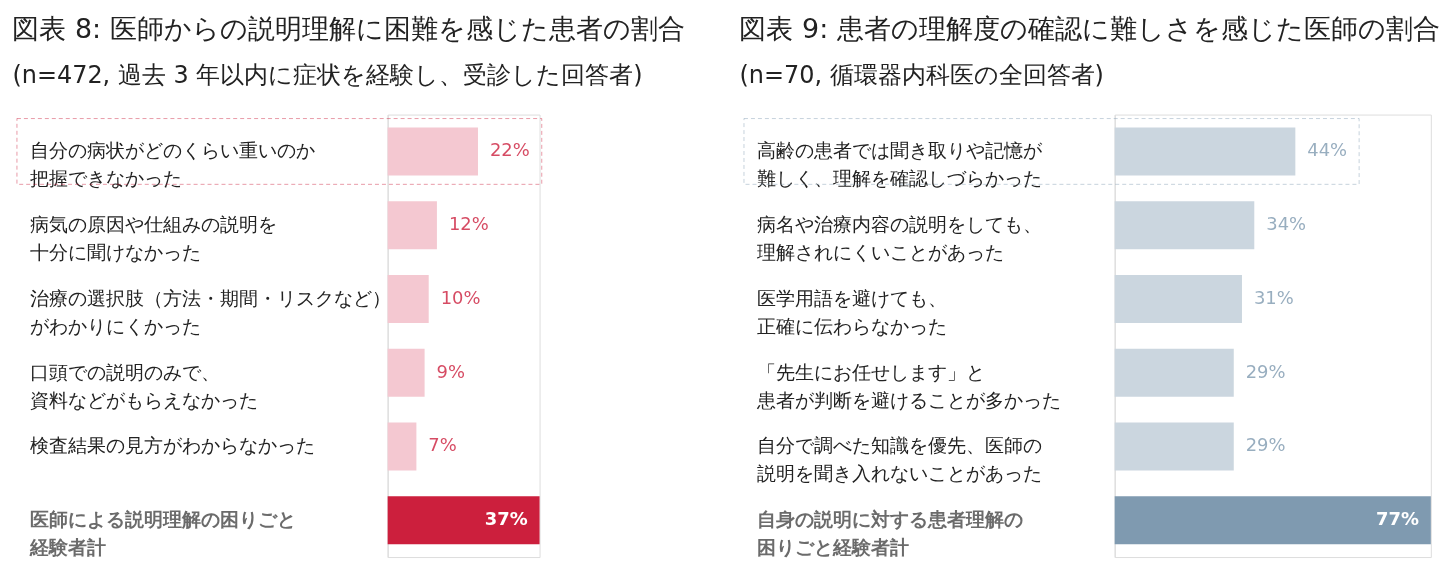 The width and height of the screenshot is (1442, 562). What do you see at coordinates (211, 311) in the screenshot?
I see `y-tick-label: 治療の選択肢（方法・期間・リスクなど）がわかりにくかった` at bounding box center [211, 311].